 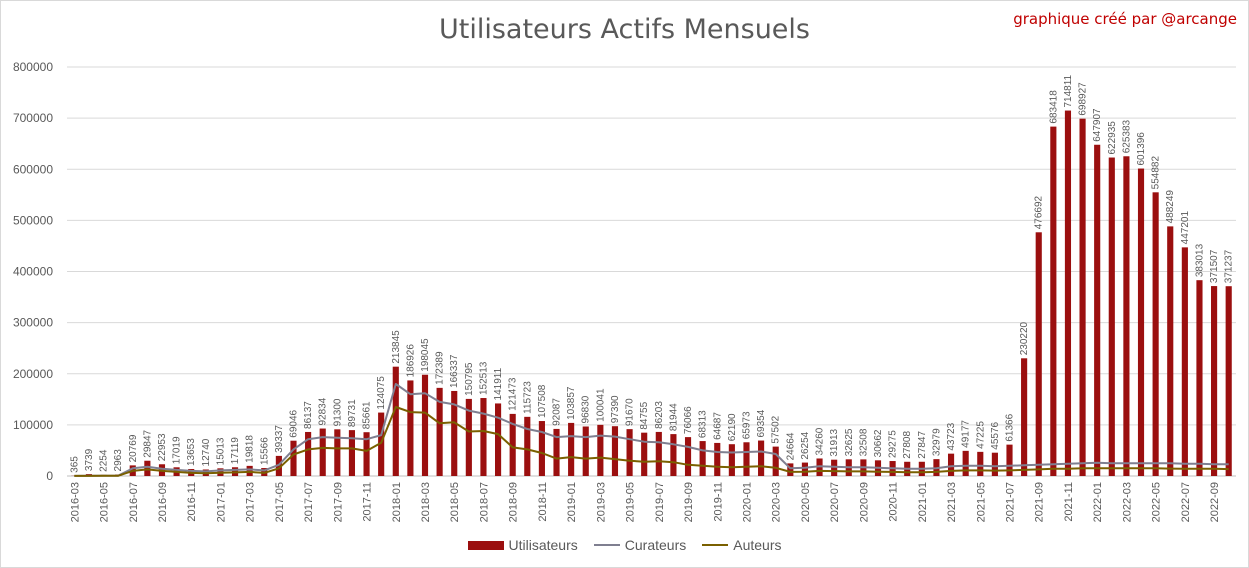 I want to click on data-label-utilisateurs: 29847, so click(x=147, y=443).